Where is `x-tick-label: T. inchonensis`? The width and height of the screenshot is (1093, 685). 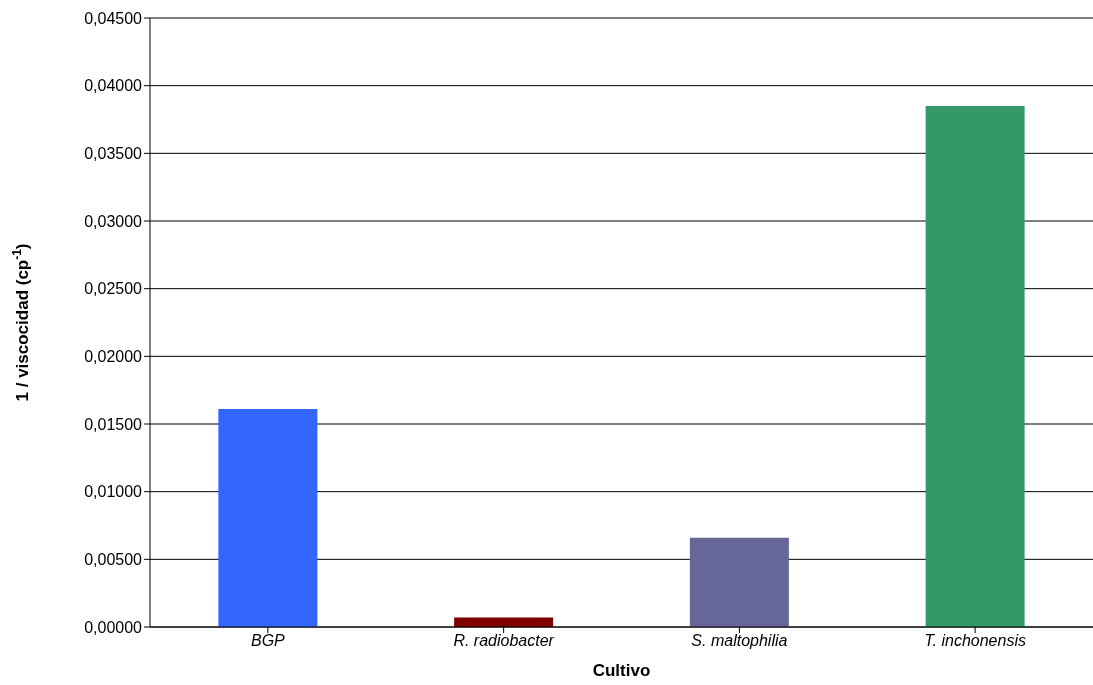 x-tick-label: T. inchonensis is located at coordinates (975, 641).